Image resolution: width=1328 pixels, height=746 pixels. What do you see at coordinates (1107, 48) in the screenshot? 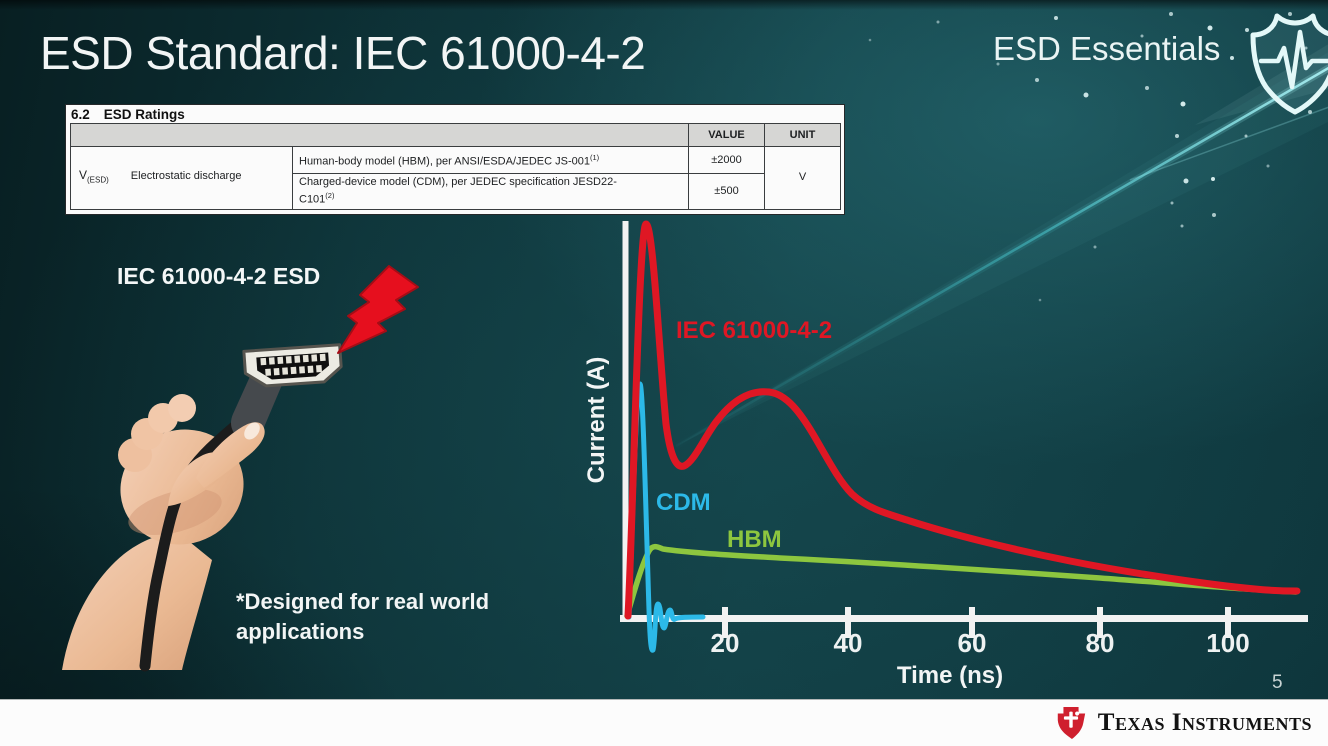
I see `program-title: ESD Essentials` at bounding box center [1107, 48].